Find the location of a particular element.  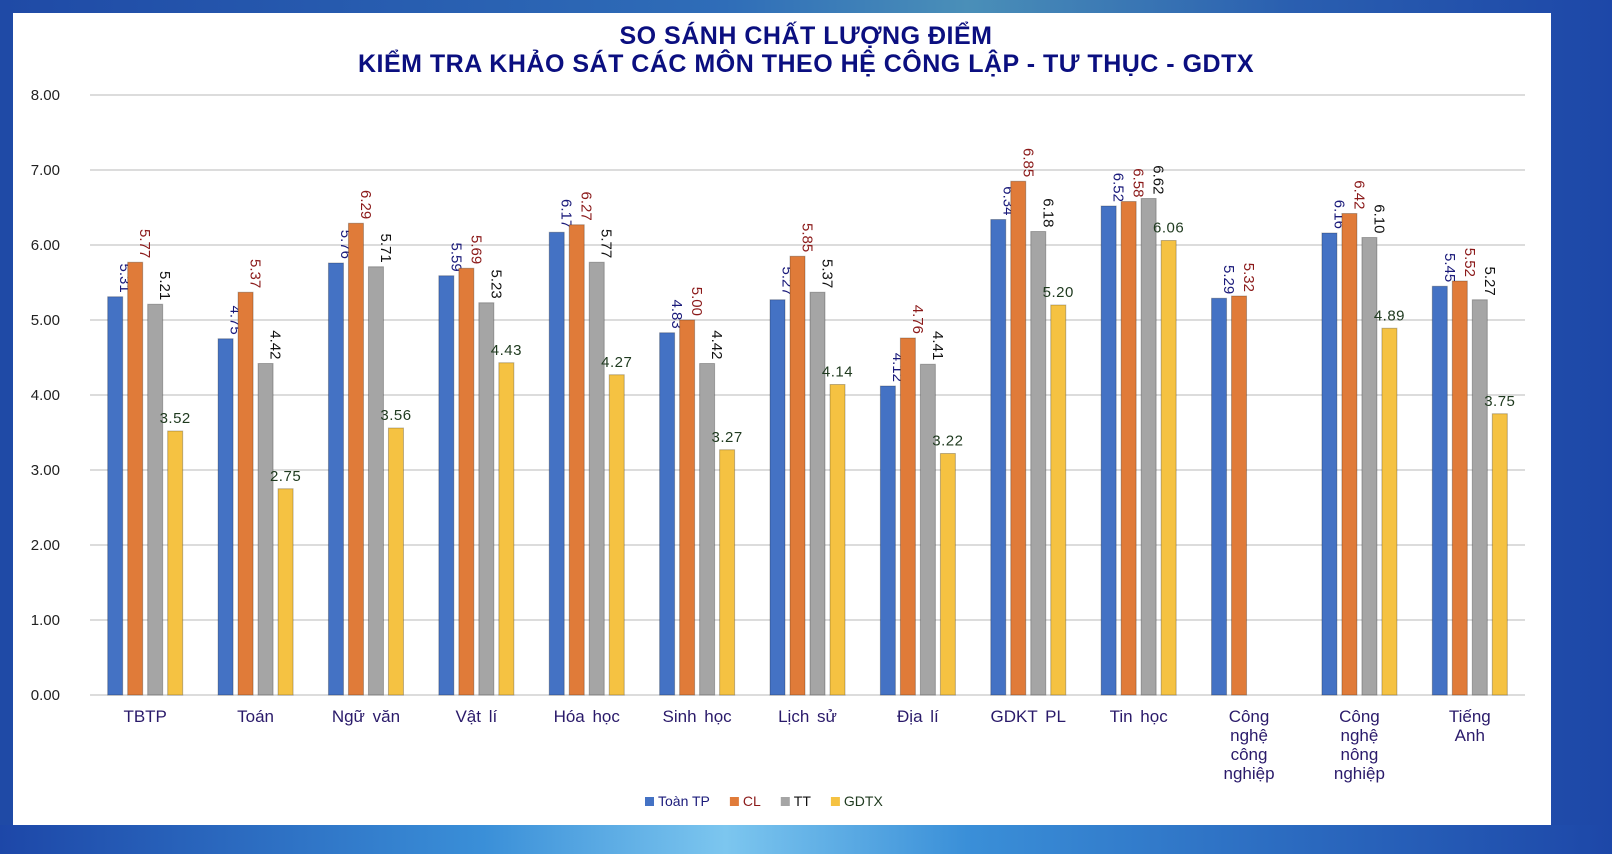

x-tick-label: công is located at coordinates (1249, 754).